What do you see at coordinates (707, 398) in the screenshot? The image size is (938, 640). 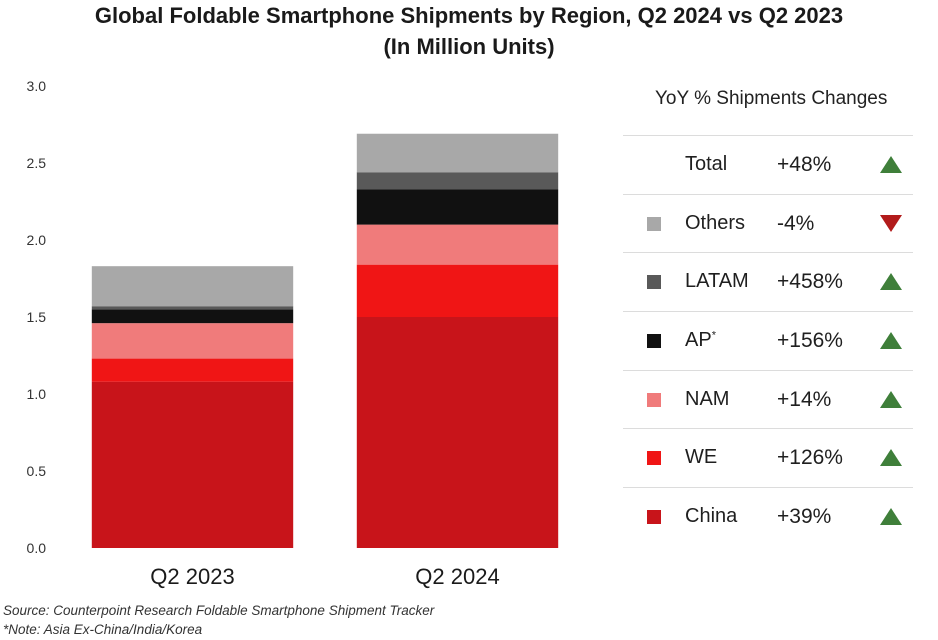 I see `legend-label: NAM` at bounding box center [707, 398].